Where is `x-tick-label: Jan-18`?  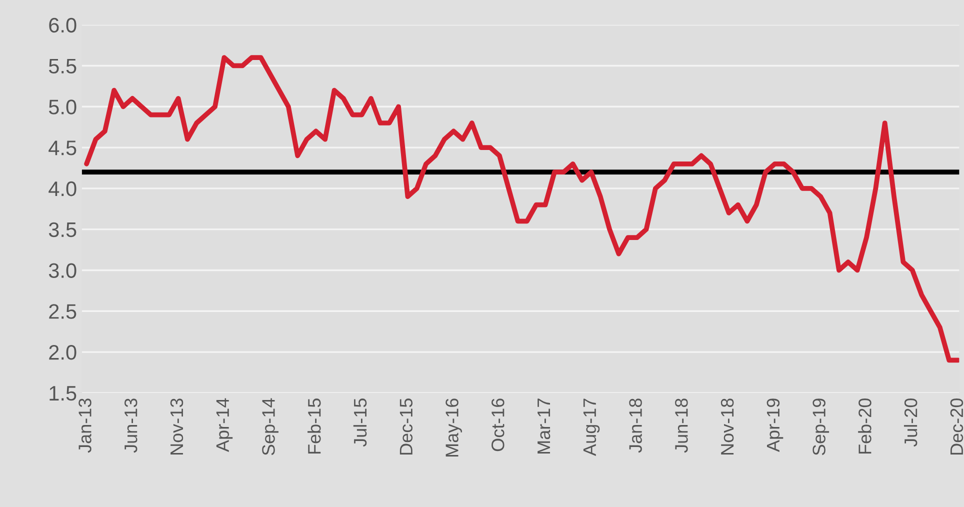
x-tick-label: Jan-18 is located at coordinates (635, 425).